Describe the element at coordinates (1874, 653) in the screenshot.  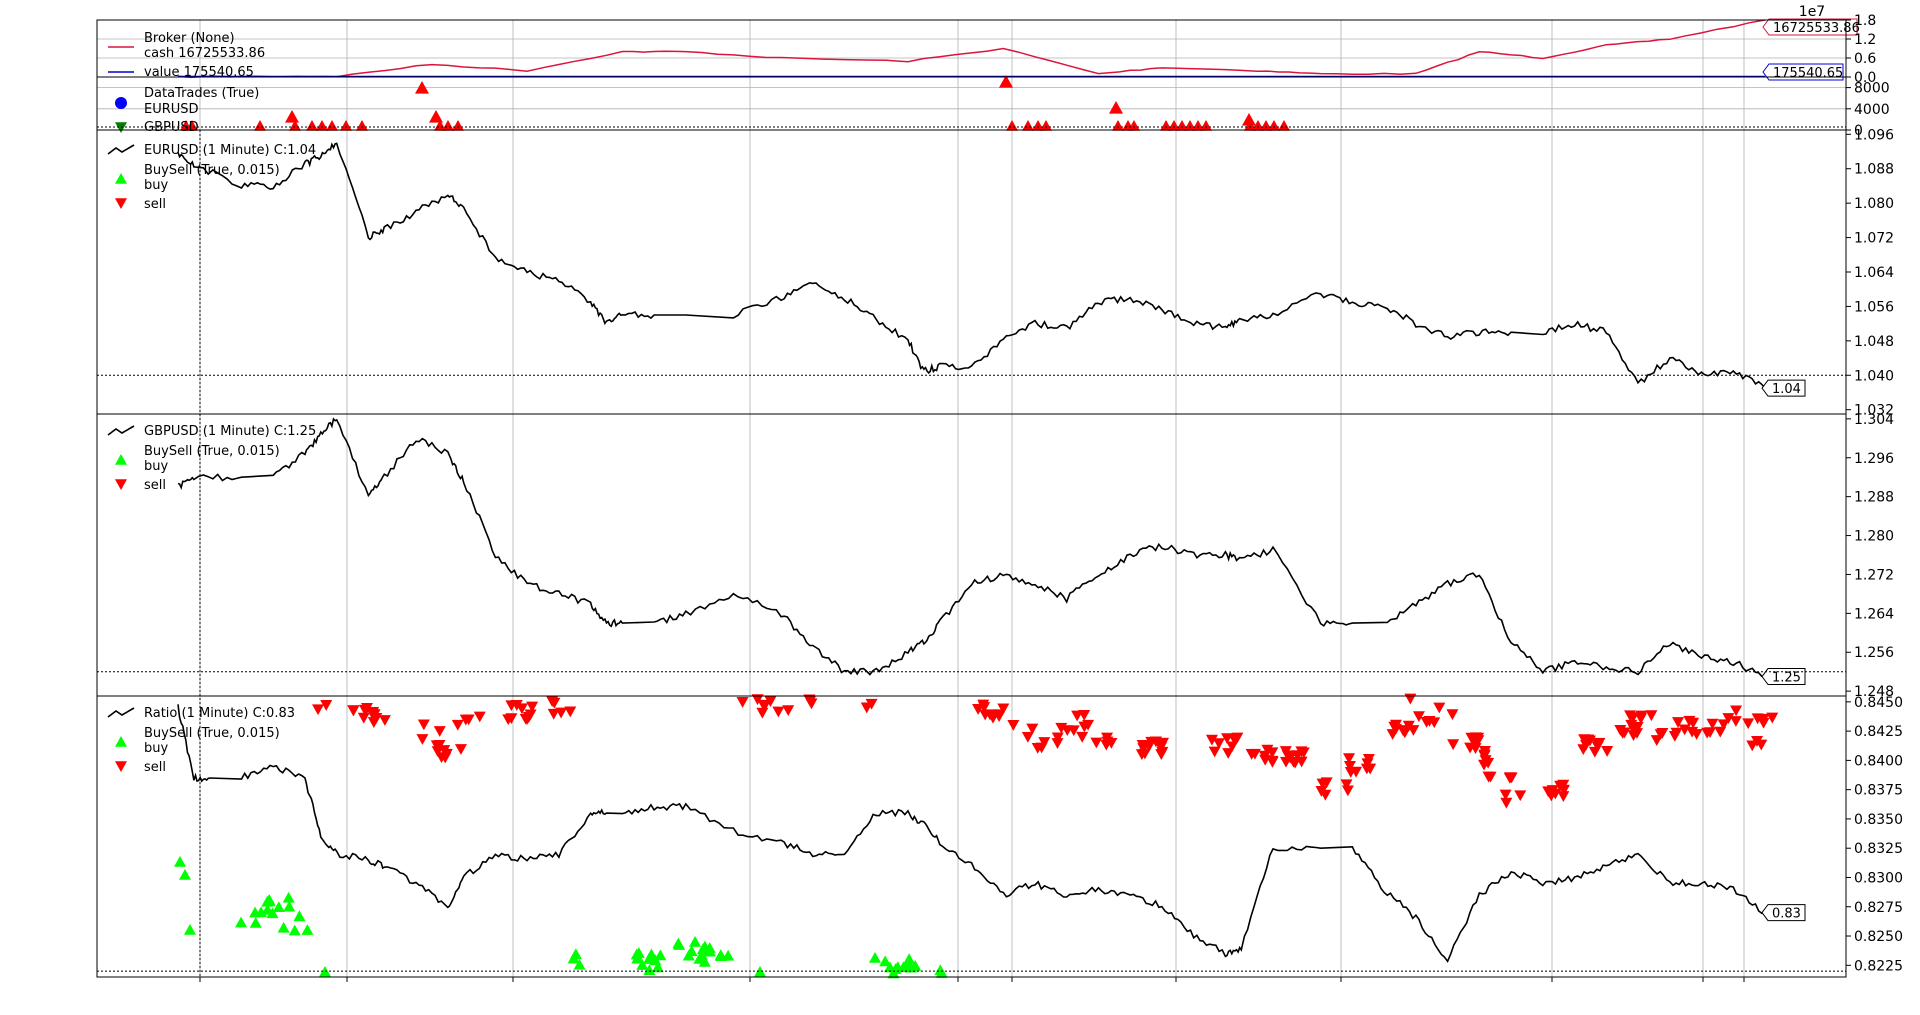
I see `ytick-label-3-1: 1.256` at that location.